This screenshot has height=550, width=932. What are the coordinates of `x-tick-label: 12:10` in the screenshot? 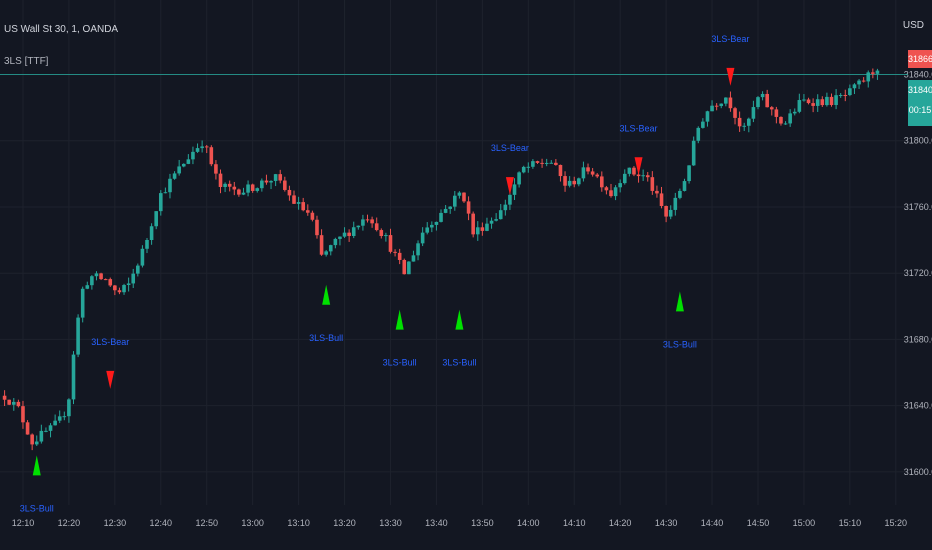 It's located at (23, 523).